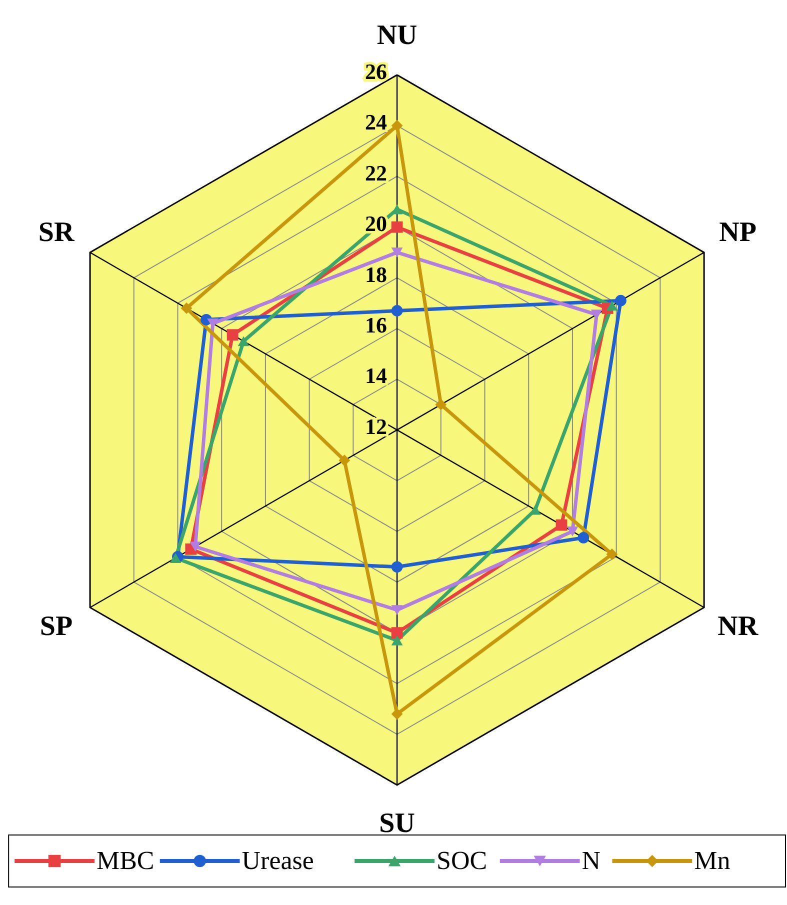  I want to click on y-tick-label: 16, so click(376, 325).